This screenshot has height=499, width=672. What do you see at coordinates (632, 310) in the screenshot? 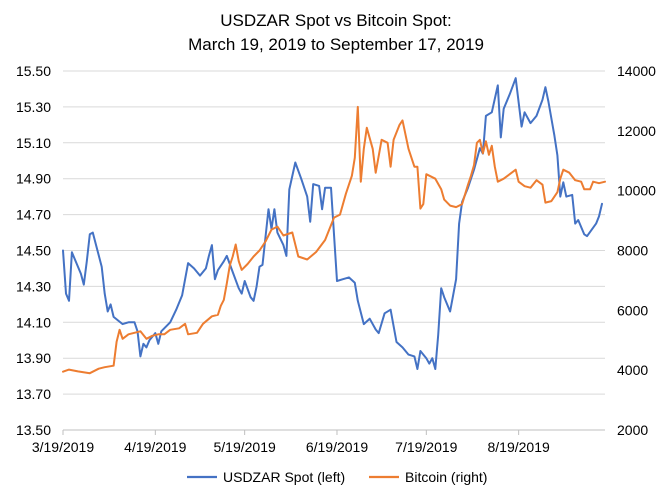
I see `right-axis-tick-label: 6000` at bounding box center [632, 310].